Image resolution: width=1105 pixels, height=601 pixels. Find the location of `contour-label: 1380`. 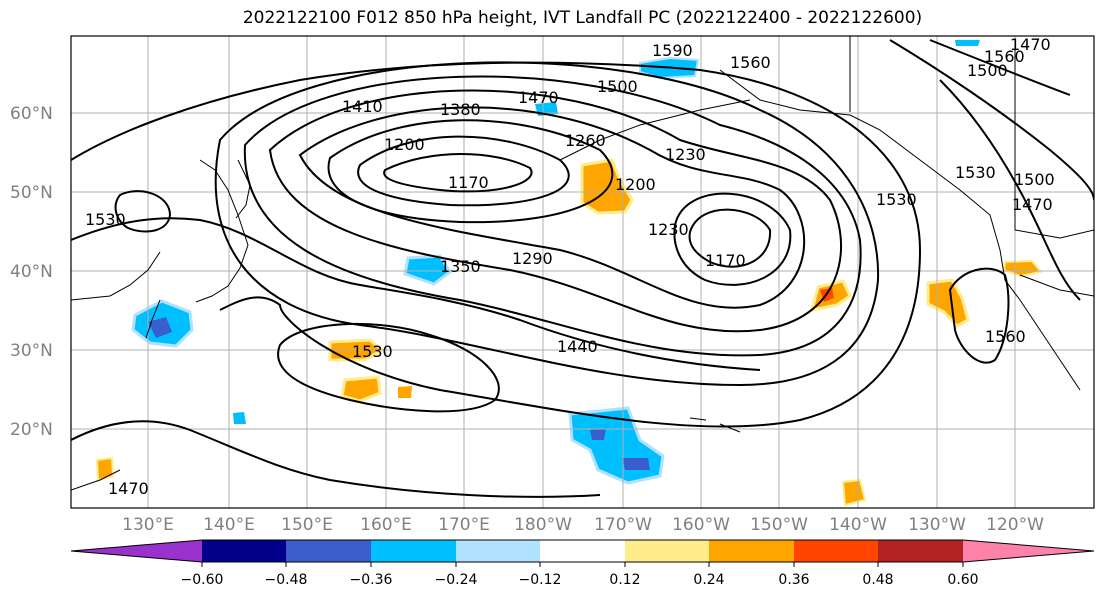

contour-label: 1380 is located at coordinates (460, 109).